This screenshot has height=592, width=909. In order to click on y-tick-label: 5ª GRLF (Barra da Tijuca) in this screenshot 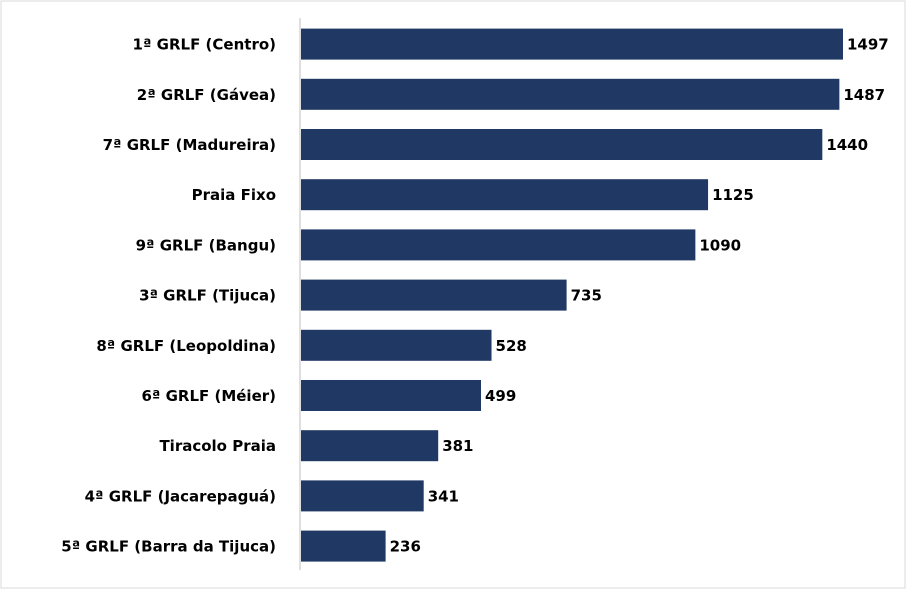, I will do `click(168, 547)`.